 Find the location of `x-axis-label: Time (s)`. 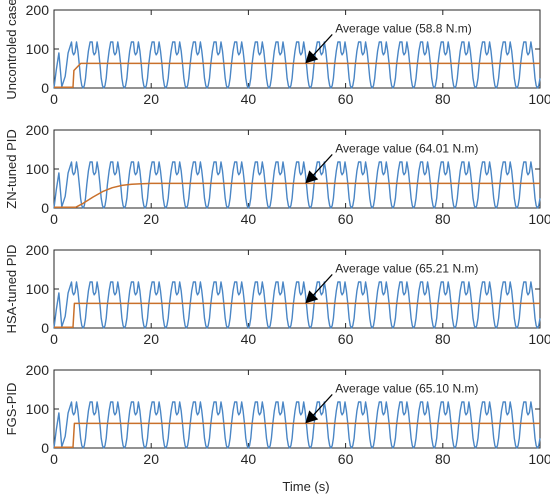

x-axis-label: Time (s) is located at coordinates (305, 486).